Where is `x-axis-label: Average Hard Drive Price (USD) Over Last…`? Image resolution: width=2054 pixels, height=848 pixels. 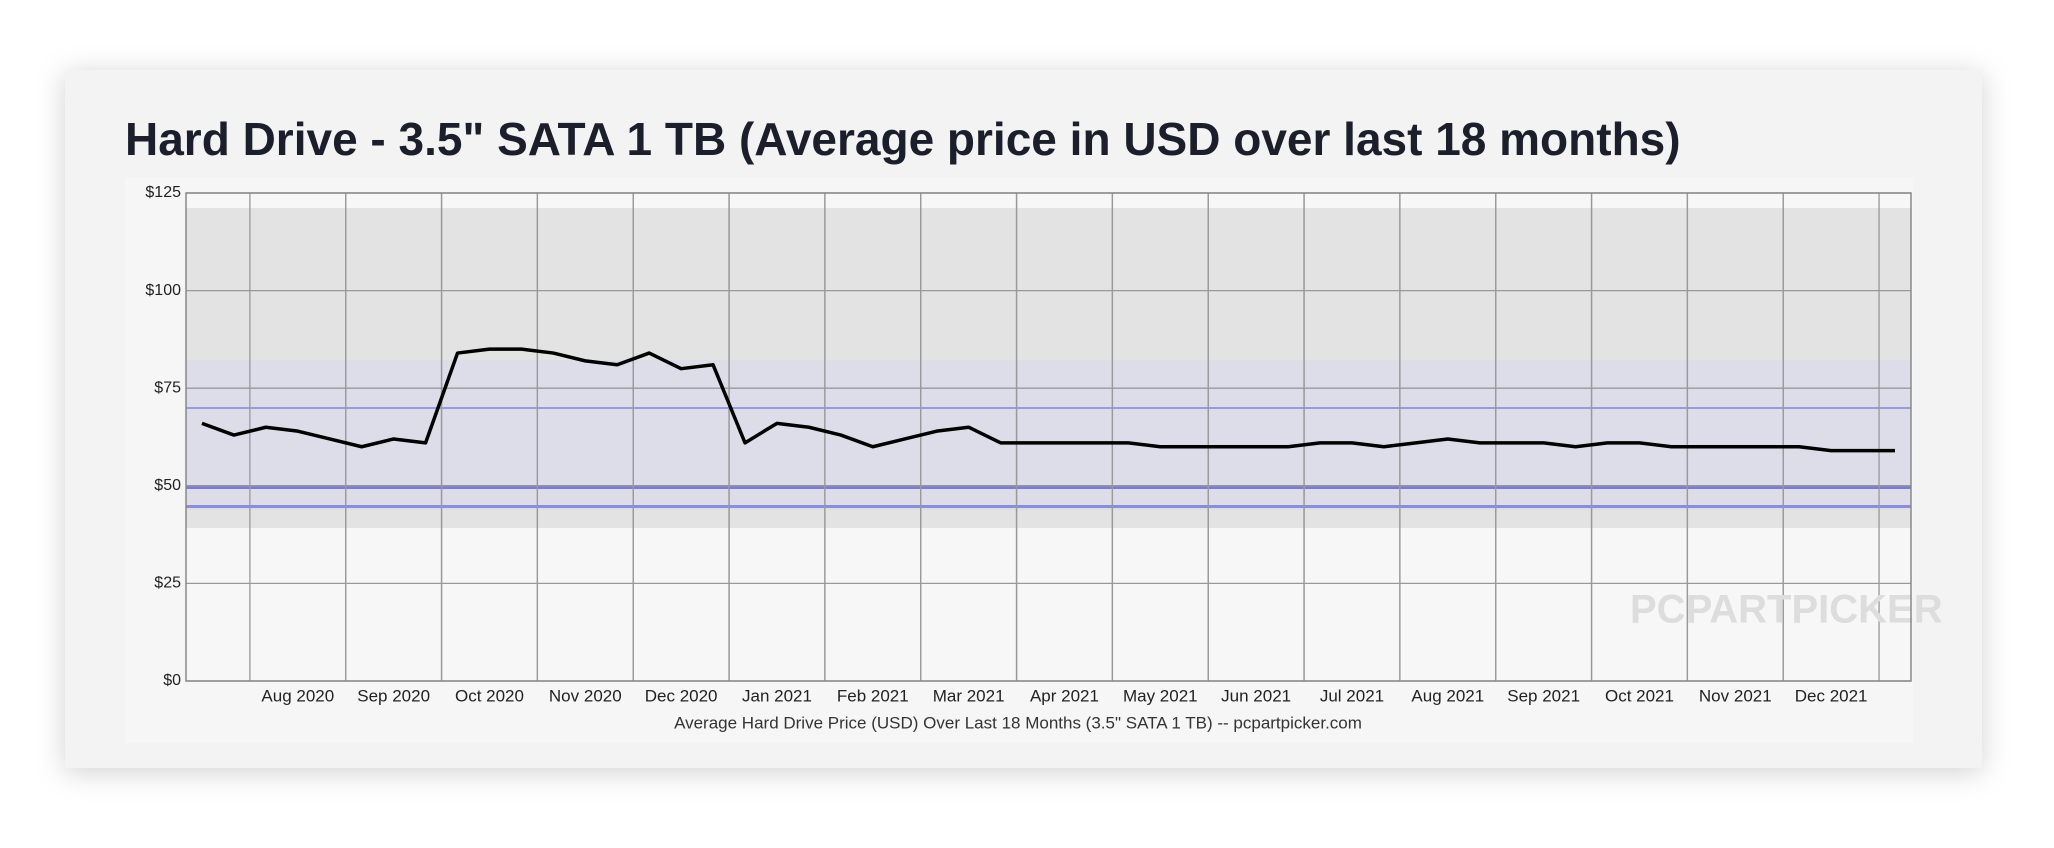 x-axis-label: Average Hard Drive Price (USD) Over Last… is located at coordinates (1018, 722).